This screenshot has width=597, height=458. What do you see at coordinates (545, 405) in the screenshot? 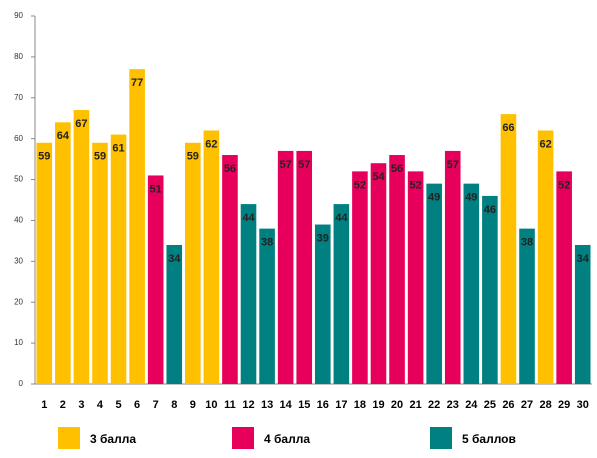
I see `x-tick-label: 28` at bounding box center [545, 405].